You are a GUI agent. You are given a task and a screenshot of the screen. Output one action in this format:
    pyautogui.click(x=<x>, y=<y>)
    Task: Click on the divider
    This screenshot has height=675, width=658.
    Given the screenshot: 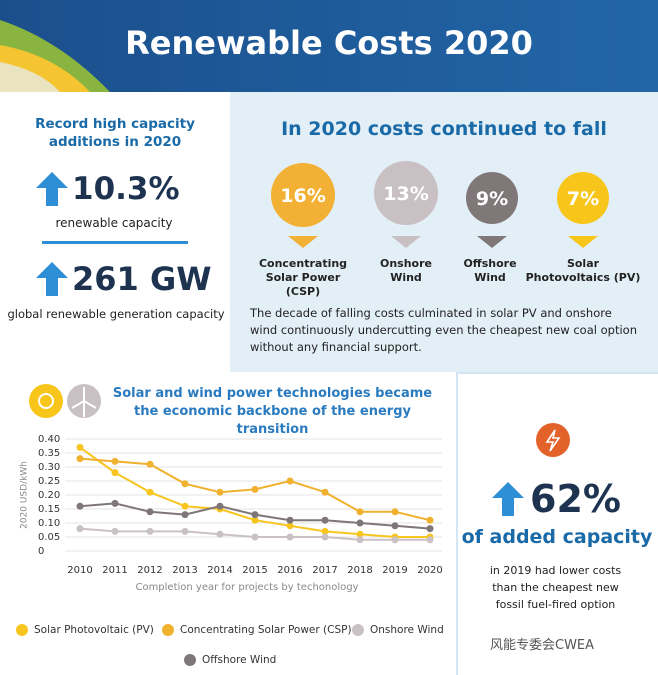 What is the action you would take?
    pyautogui.click(x=115, y=242)
    